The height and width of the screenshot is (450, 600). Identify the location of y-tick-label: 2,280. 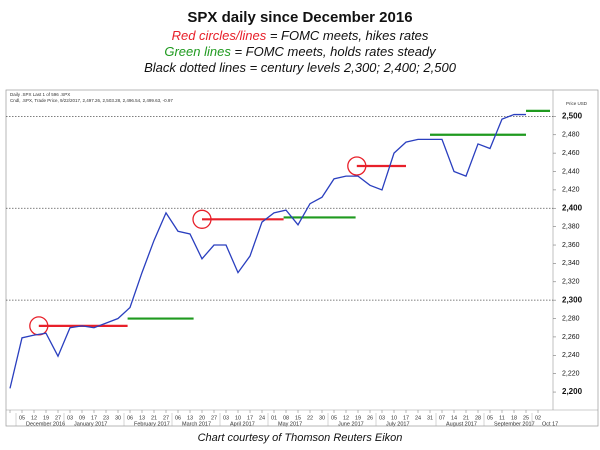
(571, 318).